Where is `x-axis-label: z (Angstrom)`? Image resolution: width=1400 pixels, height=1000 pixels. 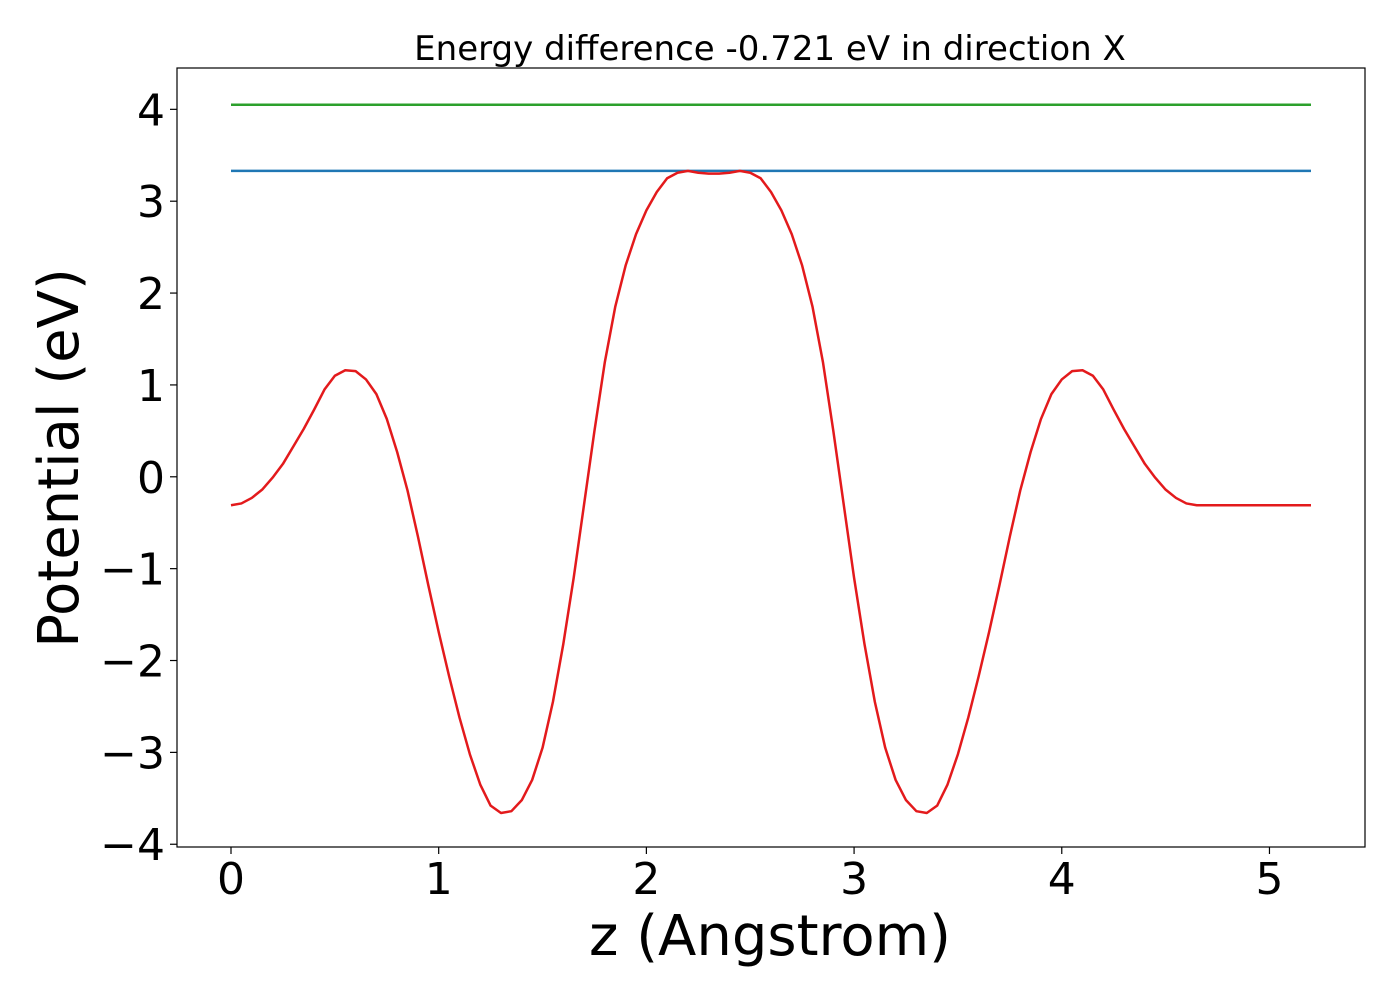 x-axis-label: z (Angstrom) is located at coordinates (770, 936).